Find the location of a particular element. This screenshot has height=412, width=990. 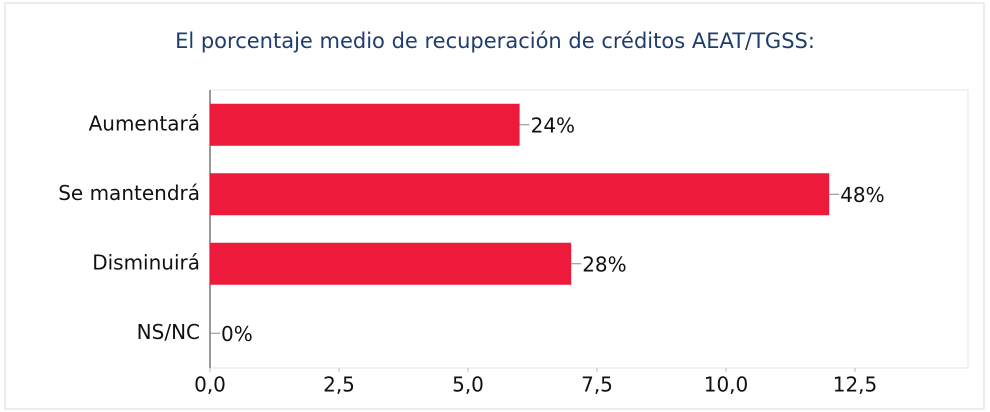

data-label: 28% is located at coordinates (604, 264).